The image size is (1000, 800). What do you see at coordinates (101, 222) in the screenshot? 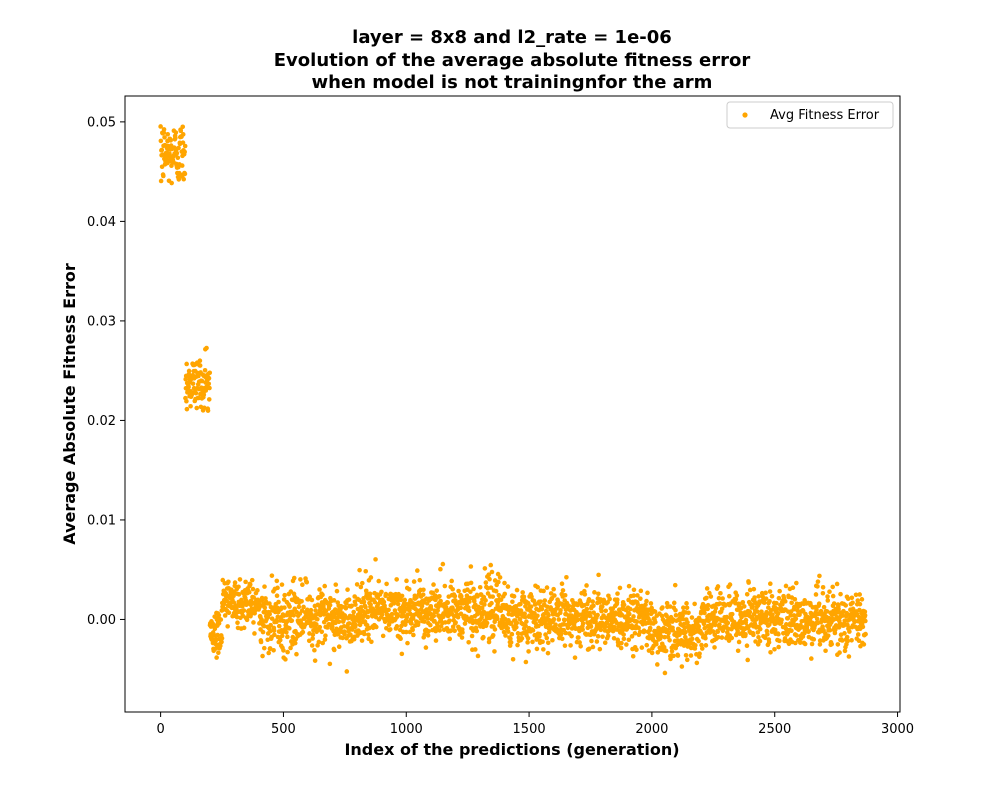
I see `y-tick-label: 0.04` at bounding box center [101, 222].